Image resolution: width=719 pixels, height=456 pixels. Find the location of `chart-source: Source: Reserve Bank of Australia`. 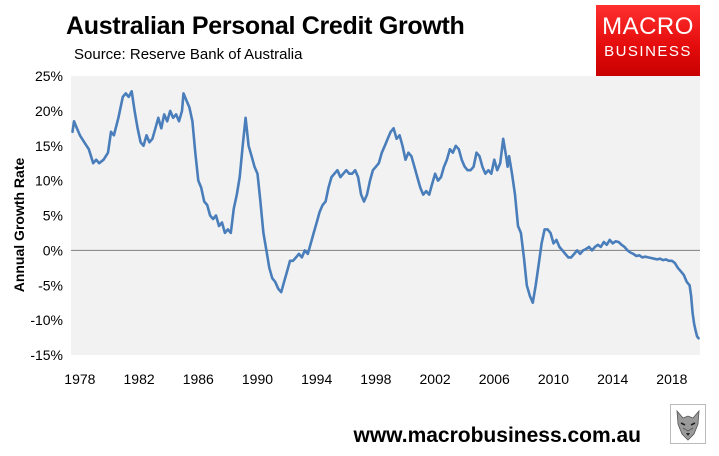

chart-source: Source: Reserve Bank of Australia is located at coordinates (188, 54).